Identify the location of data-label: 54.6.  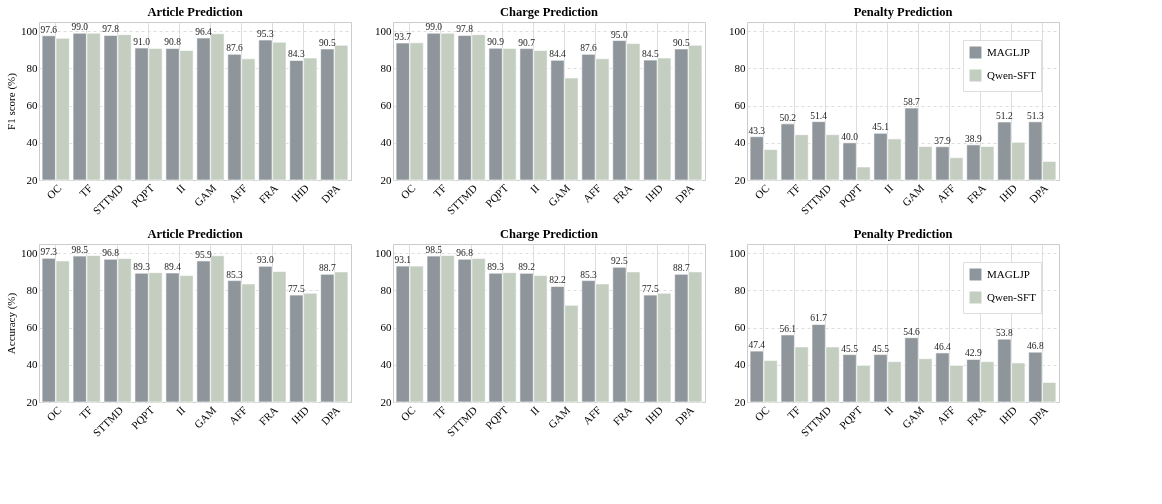
(912, 331).